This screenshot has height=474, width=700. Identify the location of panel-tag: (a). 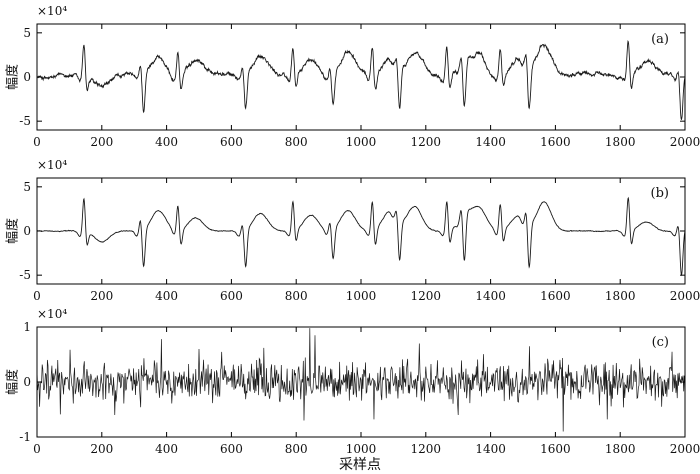
(660, 39).